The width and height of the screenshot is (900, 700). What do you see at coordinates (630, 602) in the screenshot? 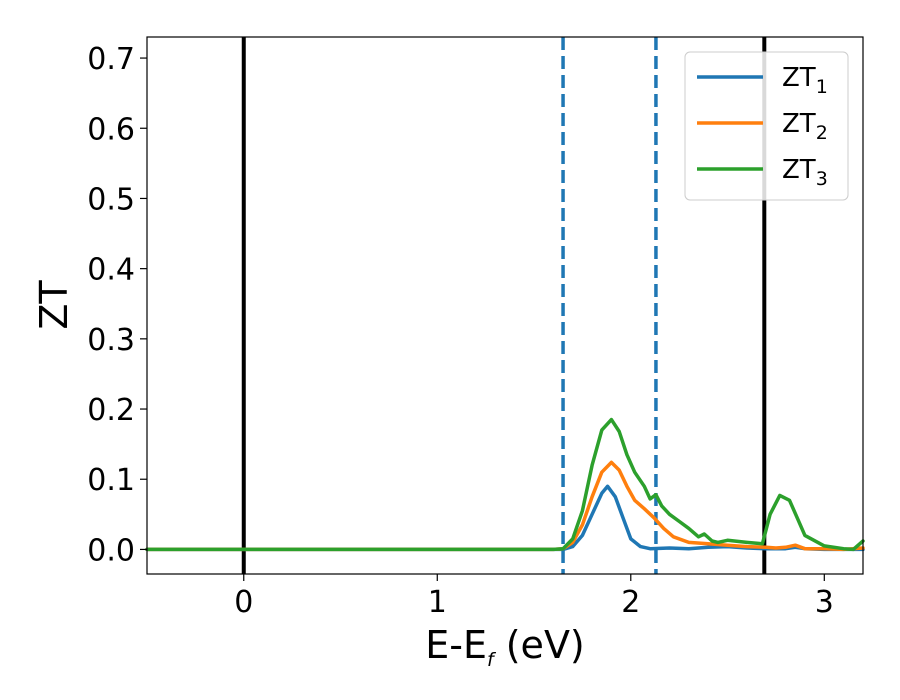
I see `x-tick-label: 2` at bounding box center [630, 602].